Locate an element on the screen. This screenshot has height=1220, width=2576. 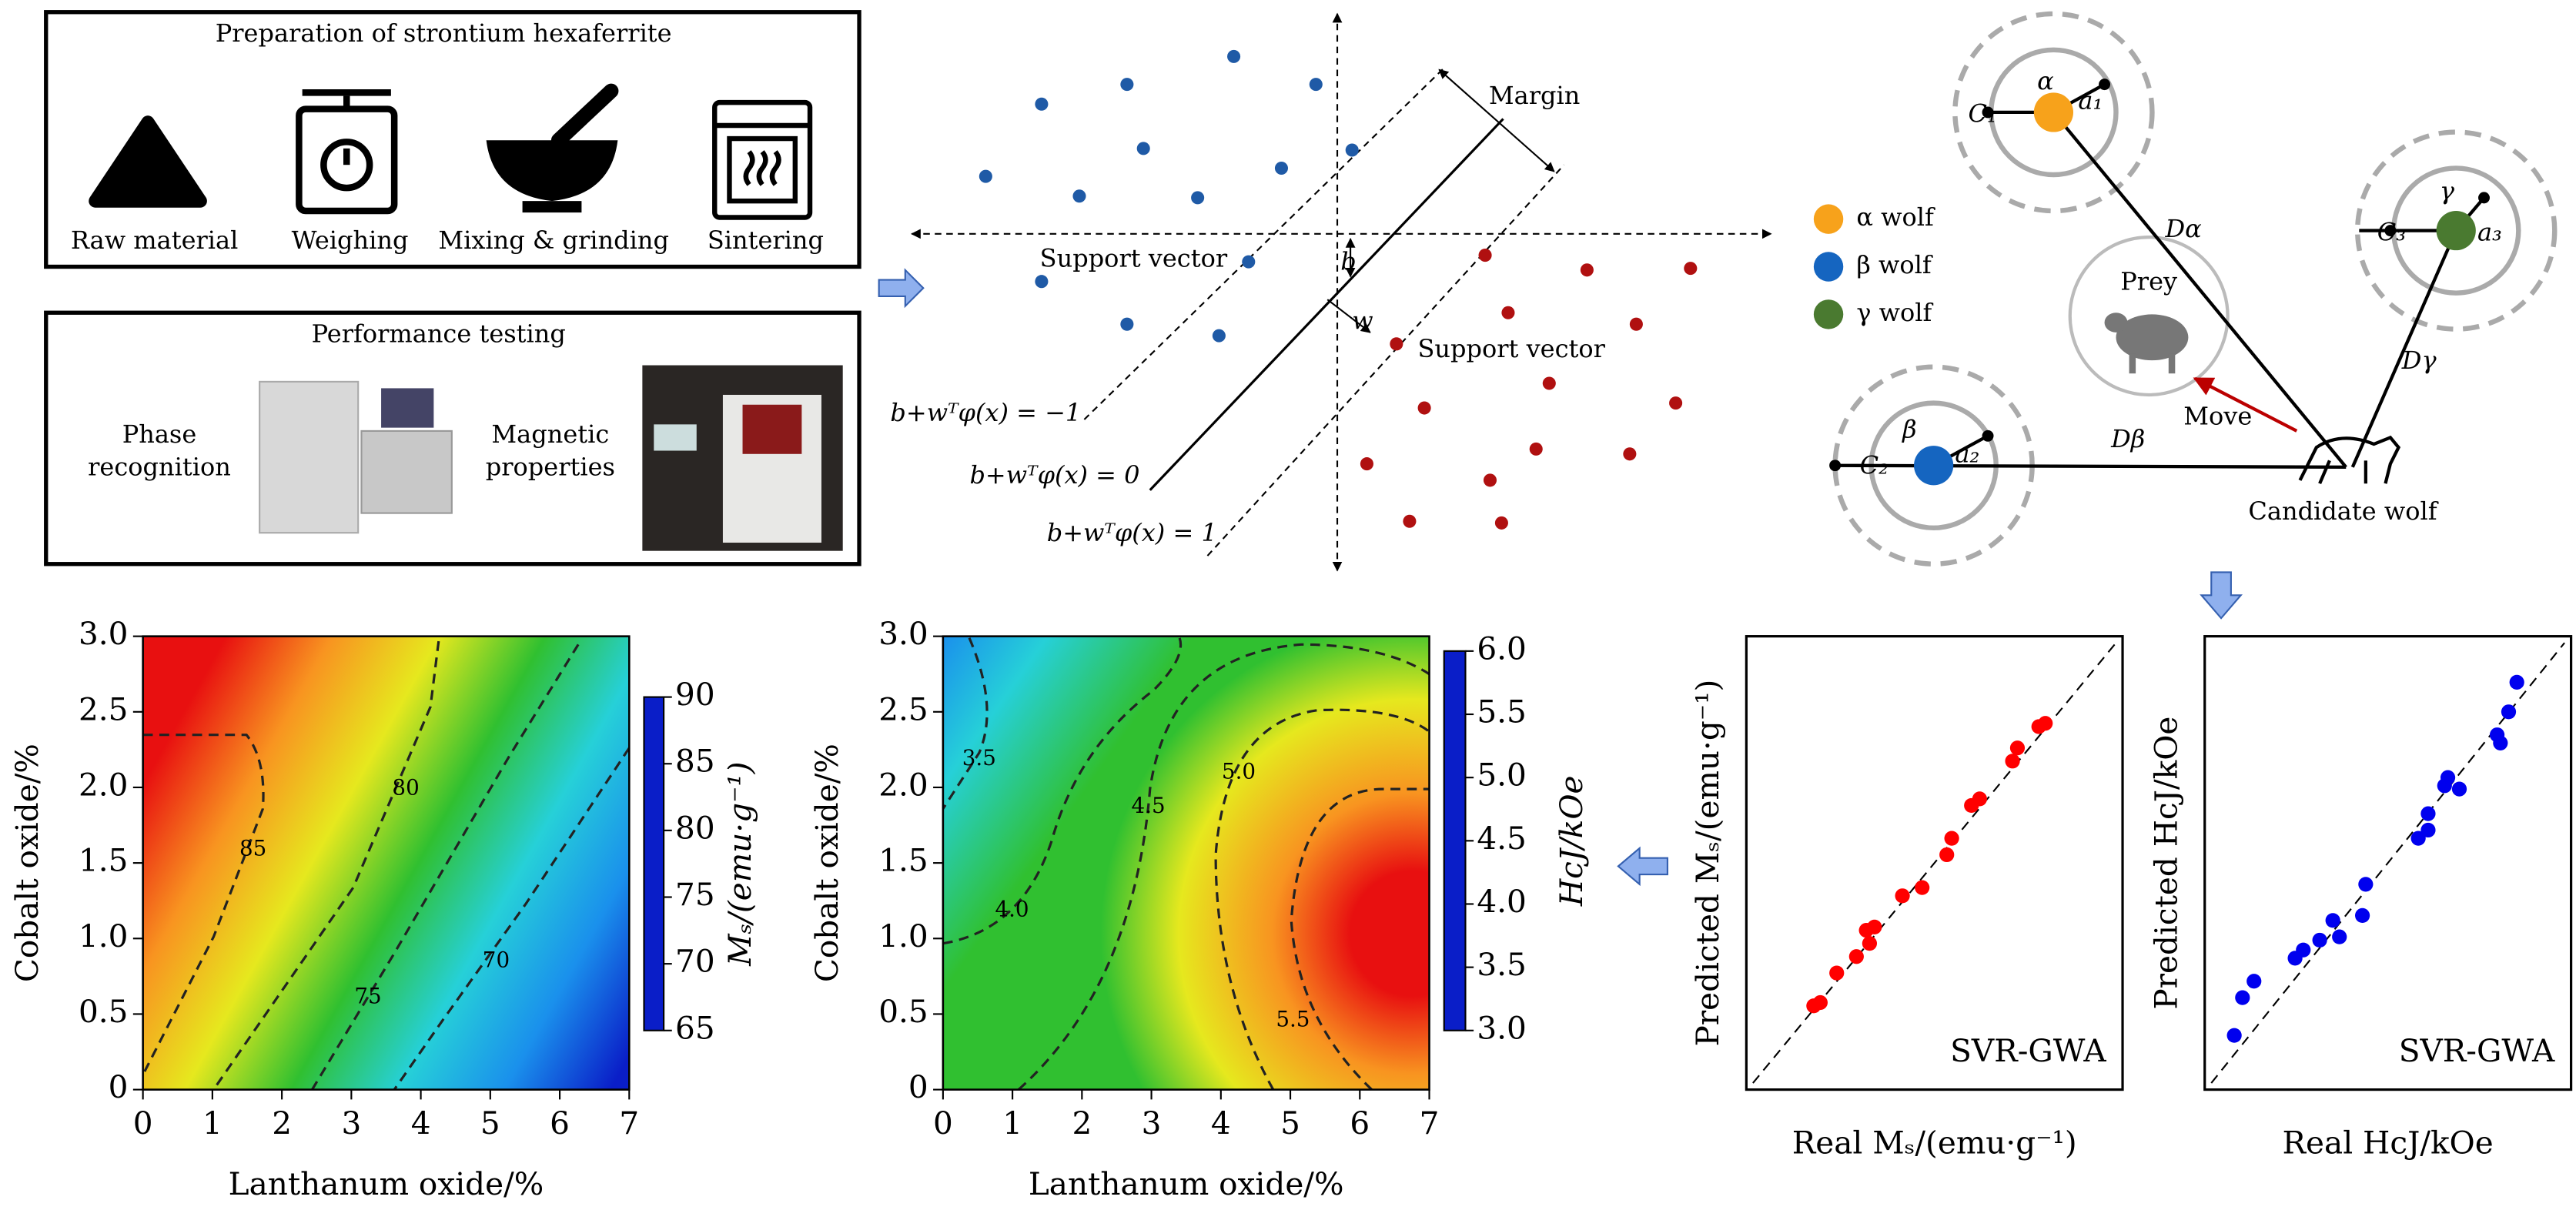
colorbar is located at coordinates (1455, 841).